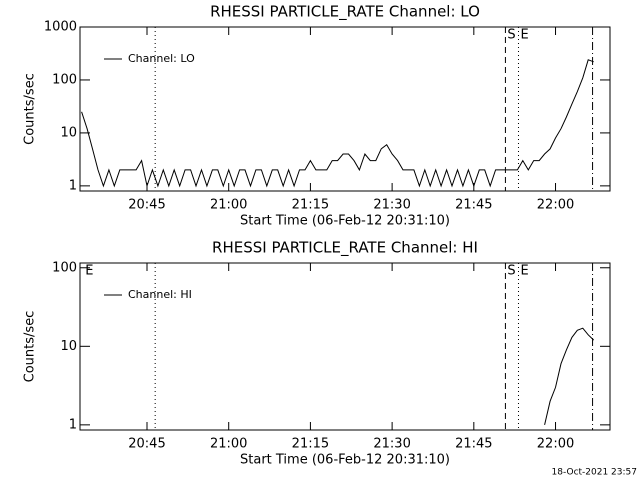 This screenshot has height=480, width=640. I want to click on legend-label: Channel: HI, so click(160, 294).